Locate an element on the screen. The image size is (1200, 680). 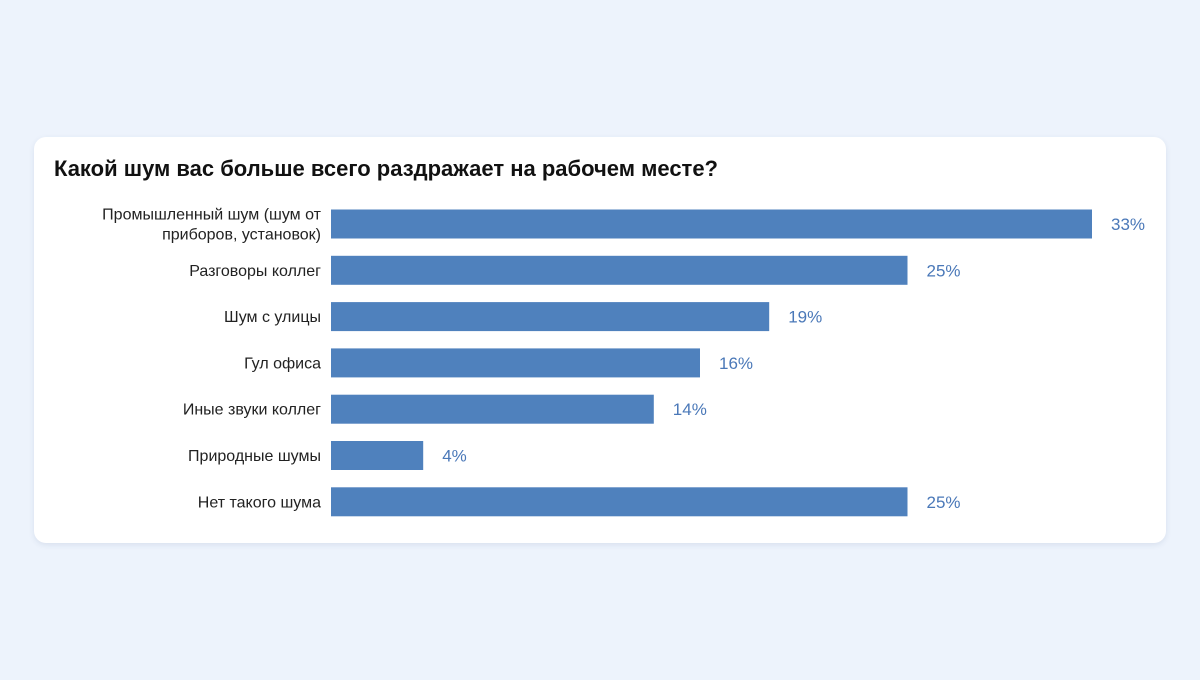
category-label: Шум с улицы is located at coordinates (272, 317).